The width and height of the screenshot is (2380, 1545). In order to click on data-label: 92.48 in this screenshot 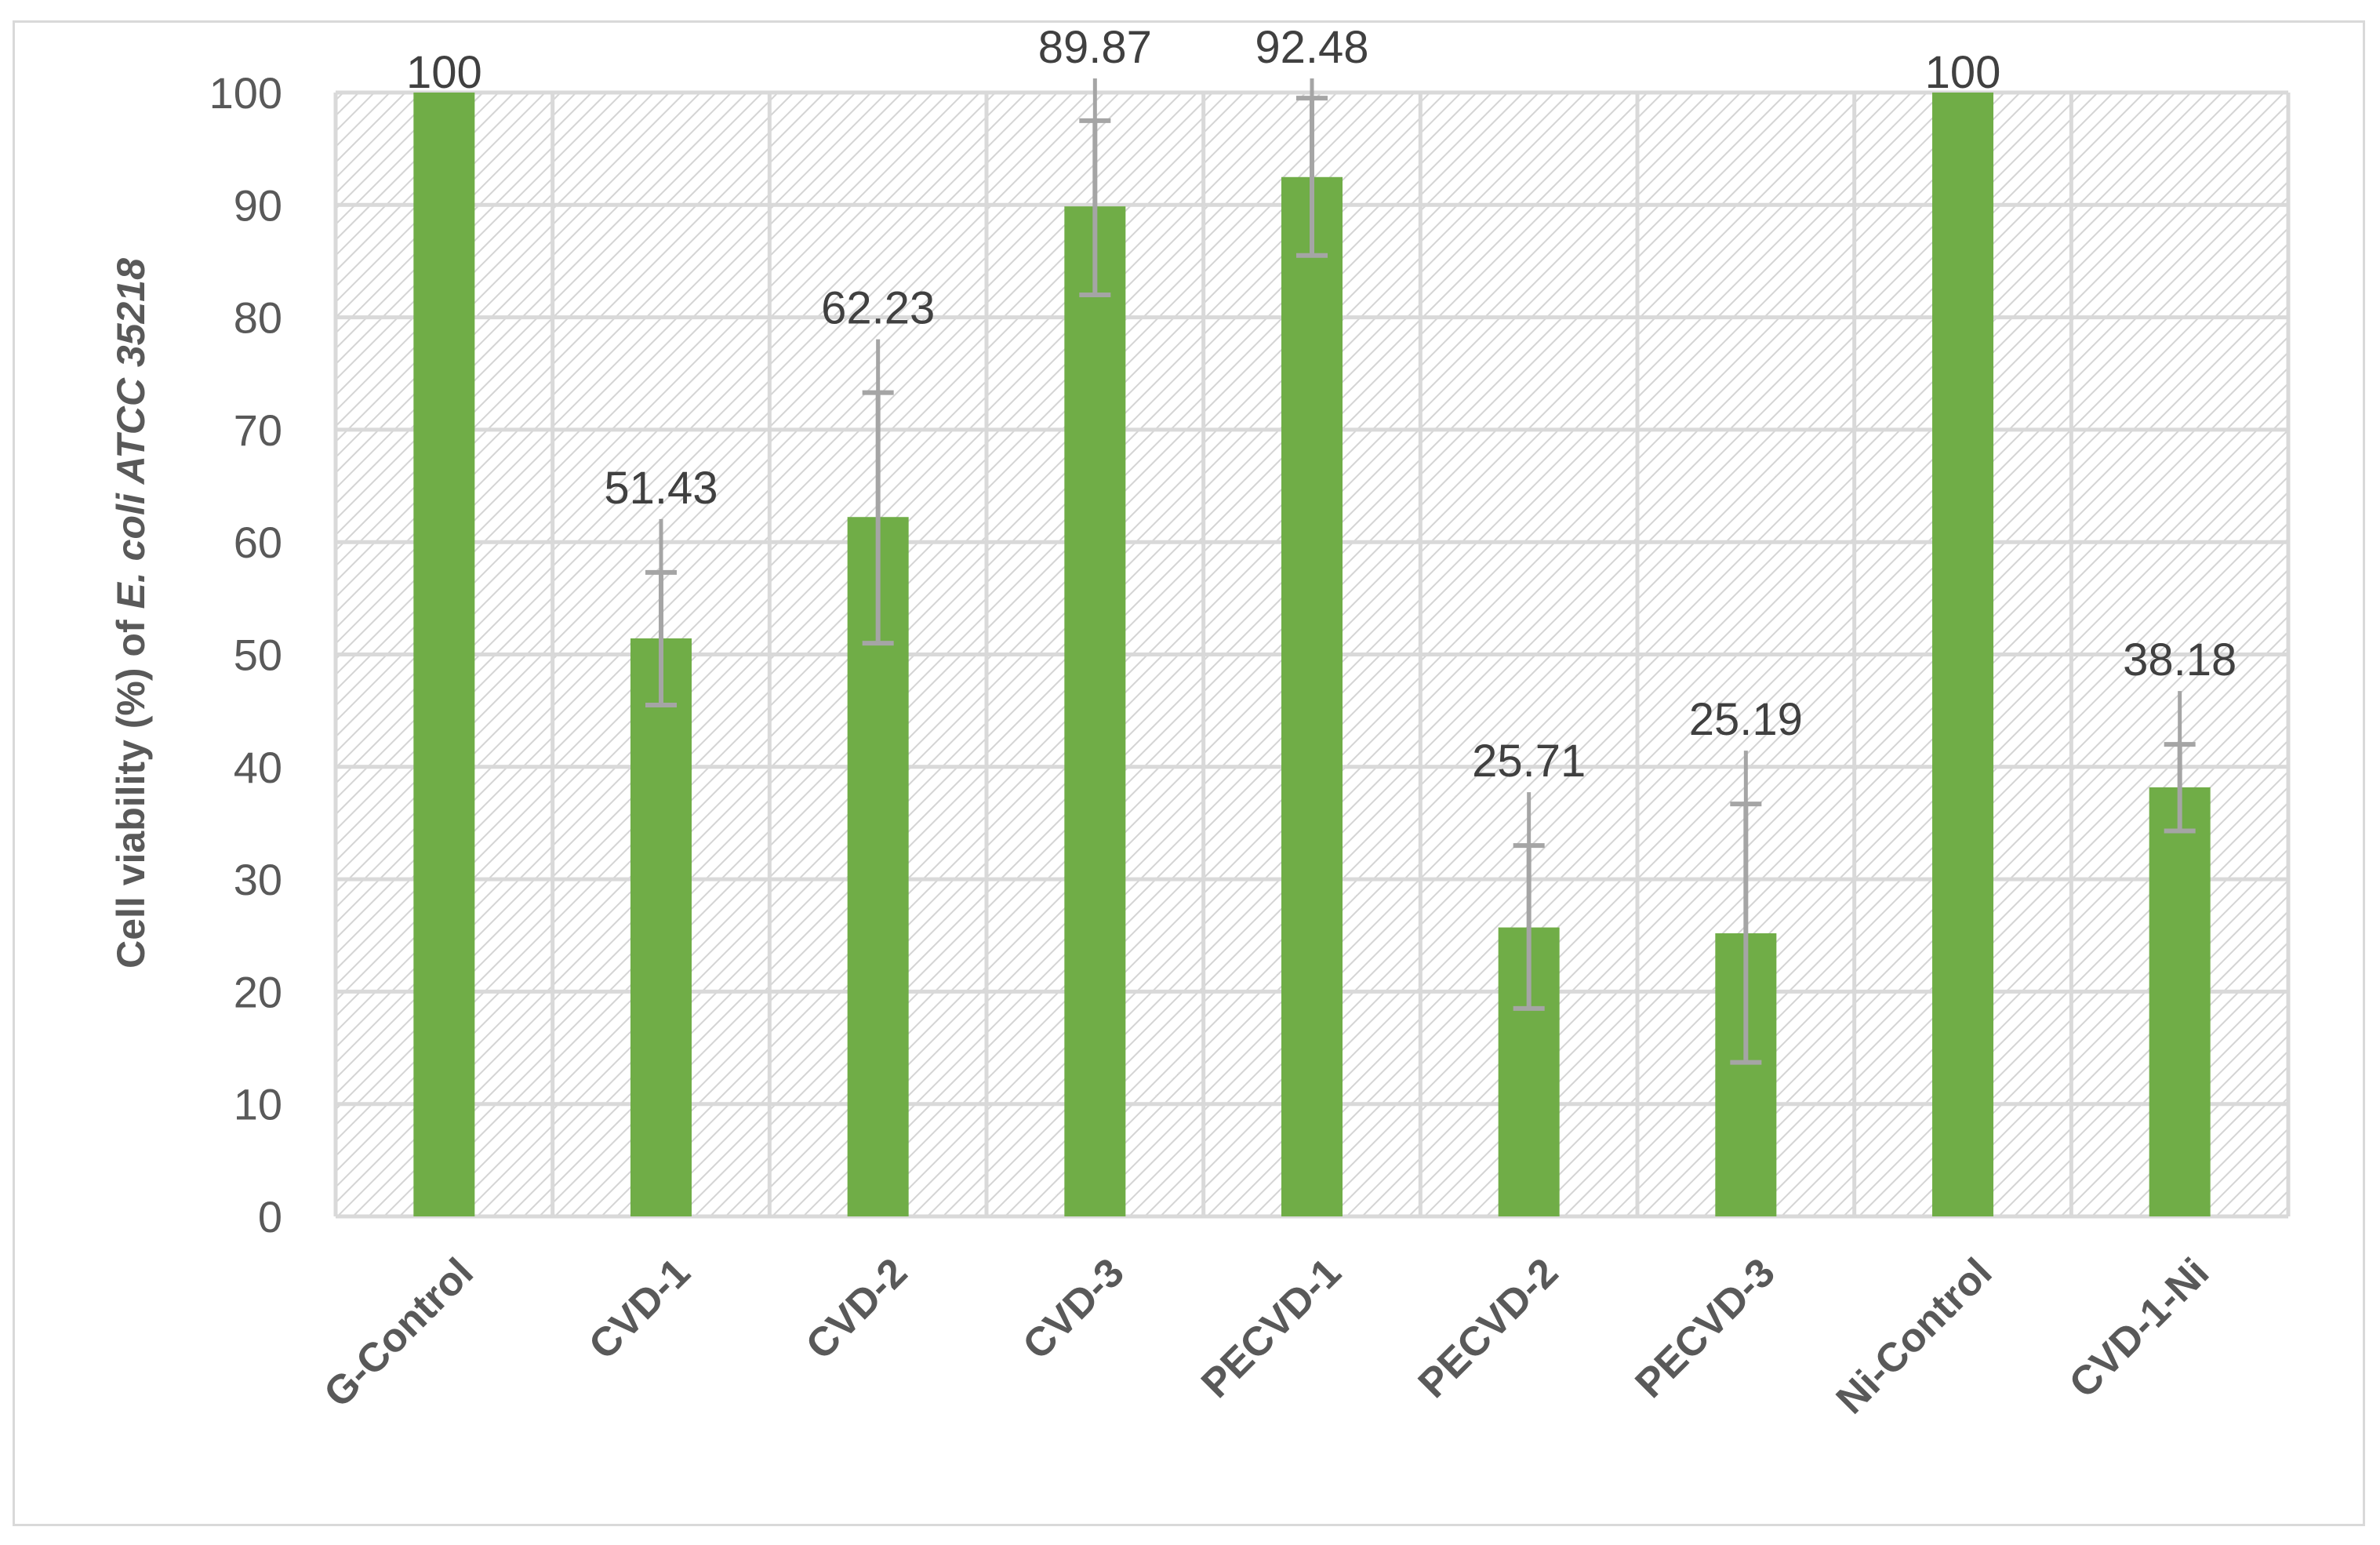, I will do `click(1311, 47)`.